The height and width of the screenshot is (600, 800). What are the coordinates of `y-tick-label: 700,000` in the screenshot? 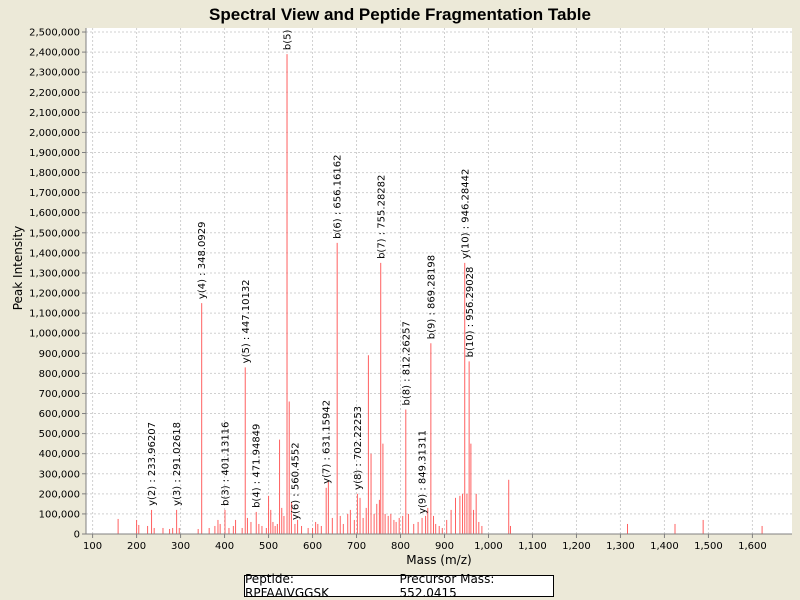 It's located at (59, 394).